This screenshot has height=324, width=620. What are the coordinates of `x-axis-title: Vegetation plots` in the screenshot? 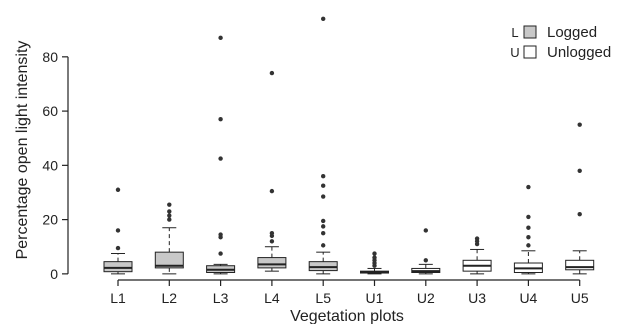 It's located at (347, 316).